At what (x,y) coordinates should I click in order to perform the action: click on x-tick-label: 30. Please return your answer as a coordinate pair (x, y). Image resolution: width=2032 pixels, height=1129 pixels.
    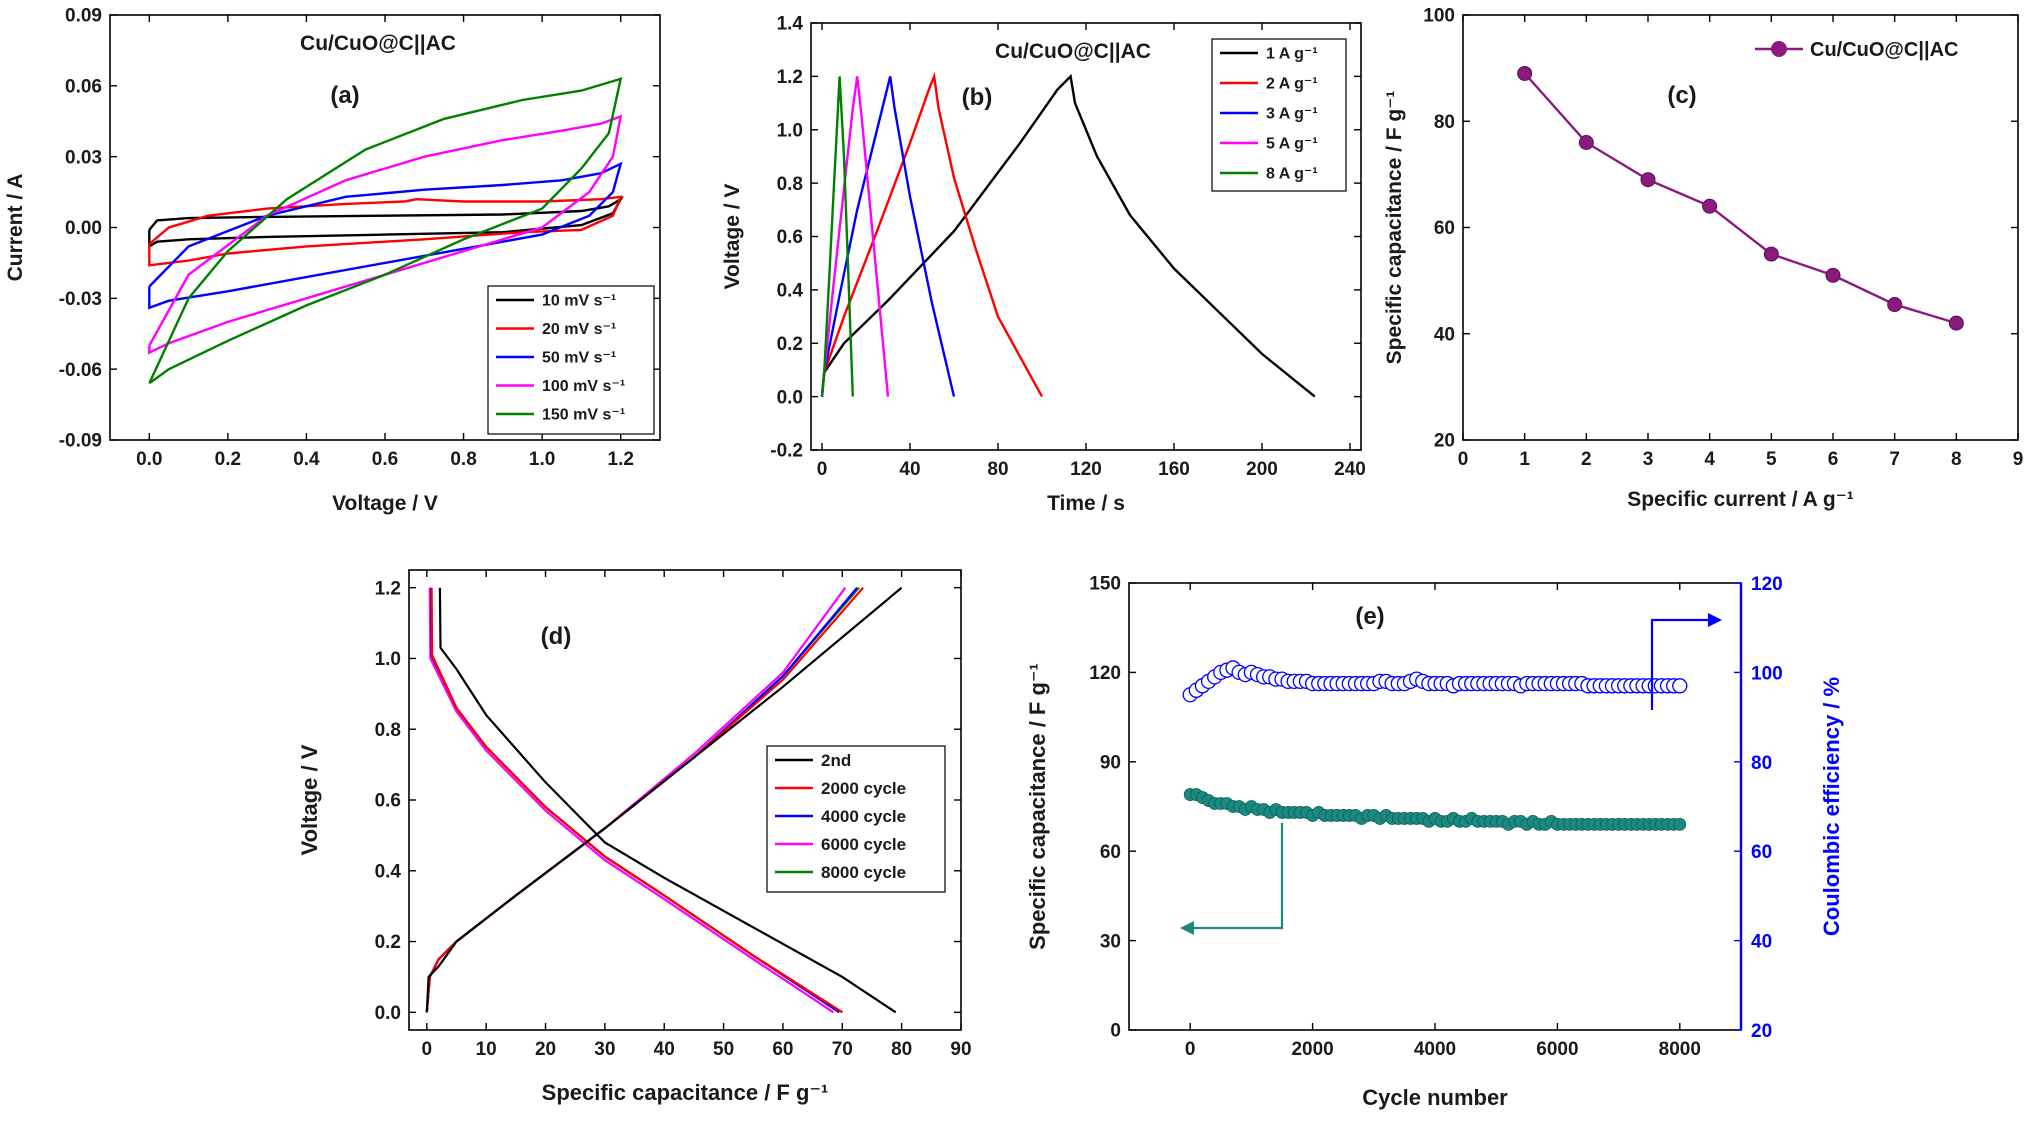
    Looking at the image, I should click on (604, 1049).